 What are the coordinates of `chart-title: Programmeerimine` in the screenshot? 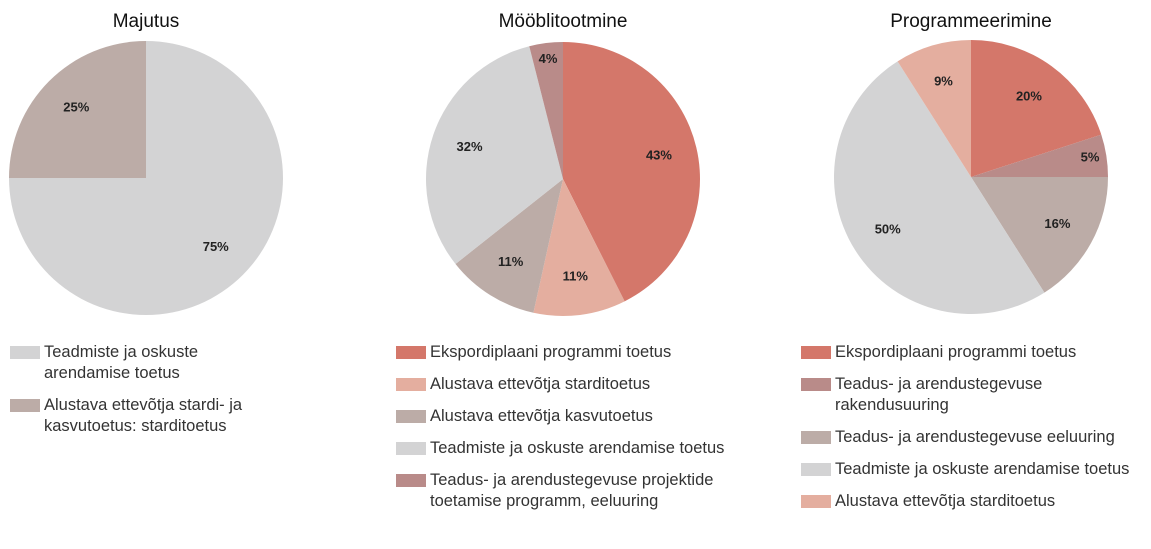 It's located at (971, 21).